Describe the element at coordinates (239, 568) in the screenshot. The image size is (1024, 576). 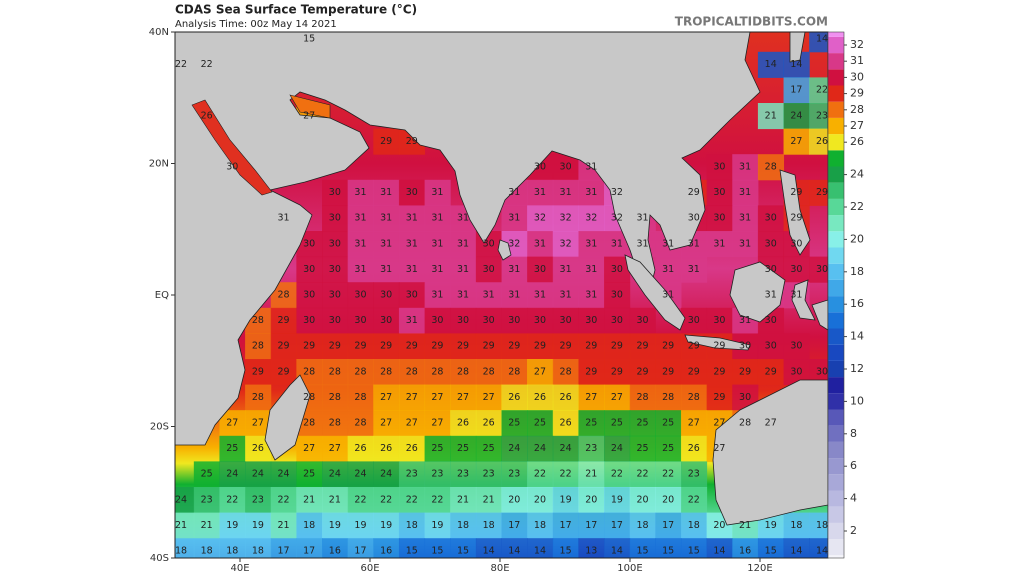
I see `lon-label: 40E` at that location.